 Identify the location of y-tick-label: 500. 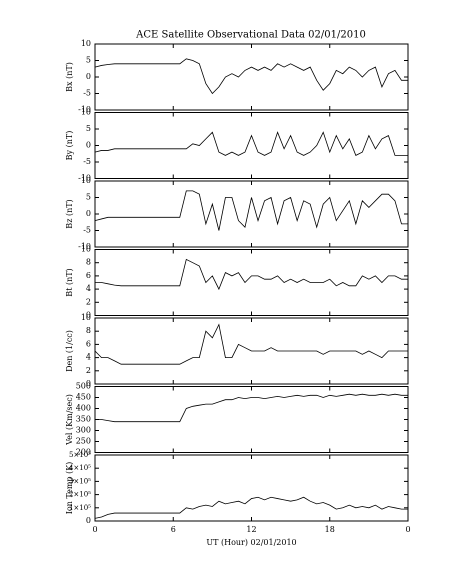
(83, 386).